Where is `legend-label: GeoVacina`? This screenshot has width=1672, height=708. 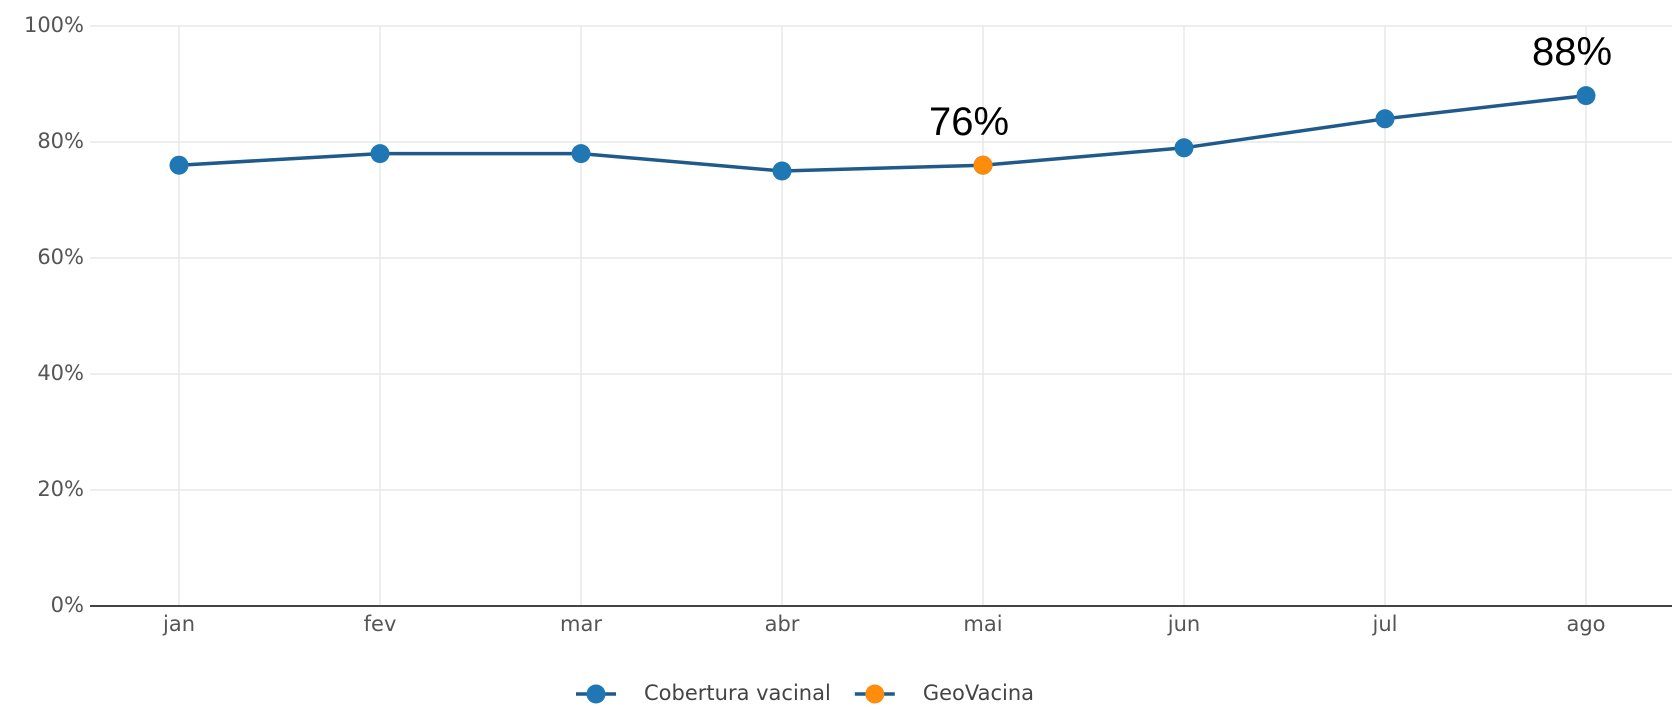
legend-label: GeoVacina is located at coordinates (978, 693).